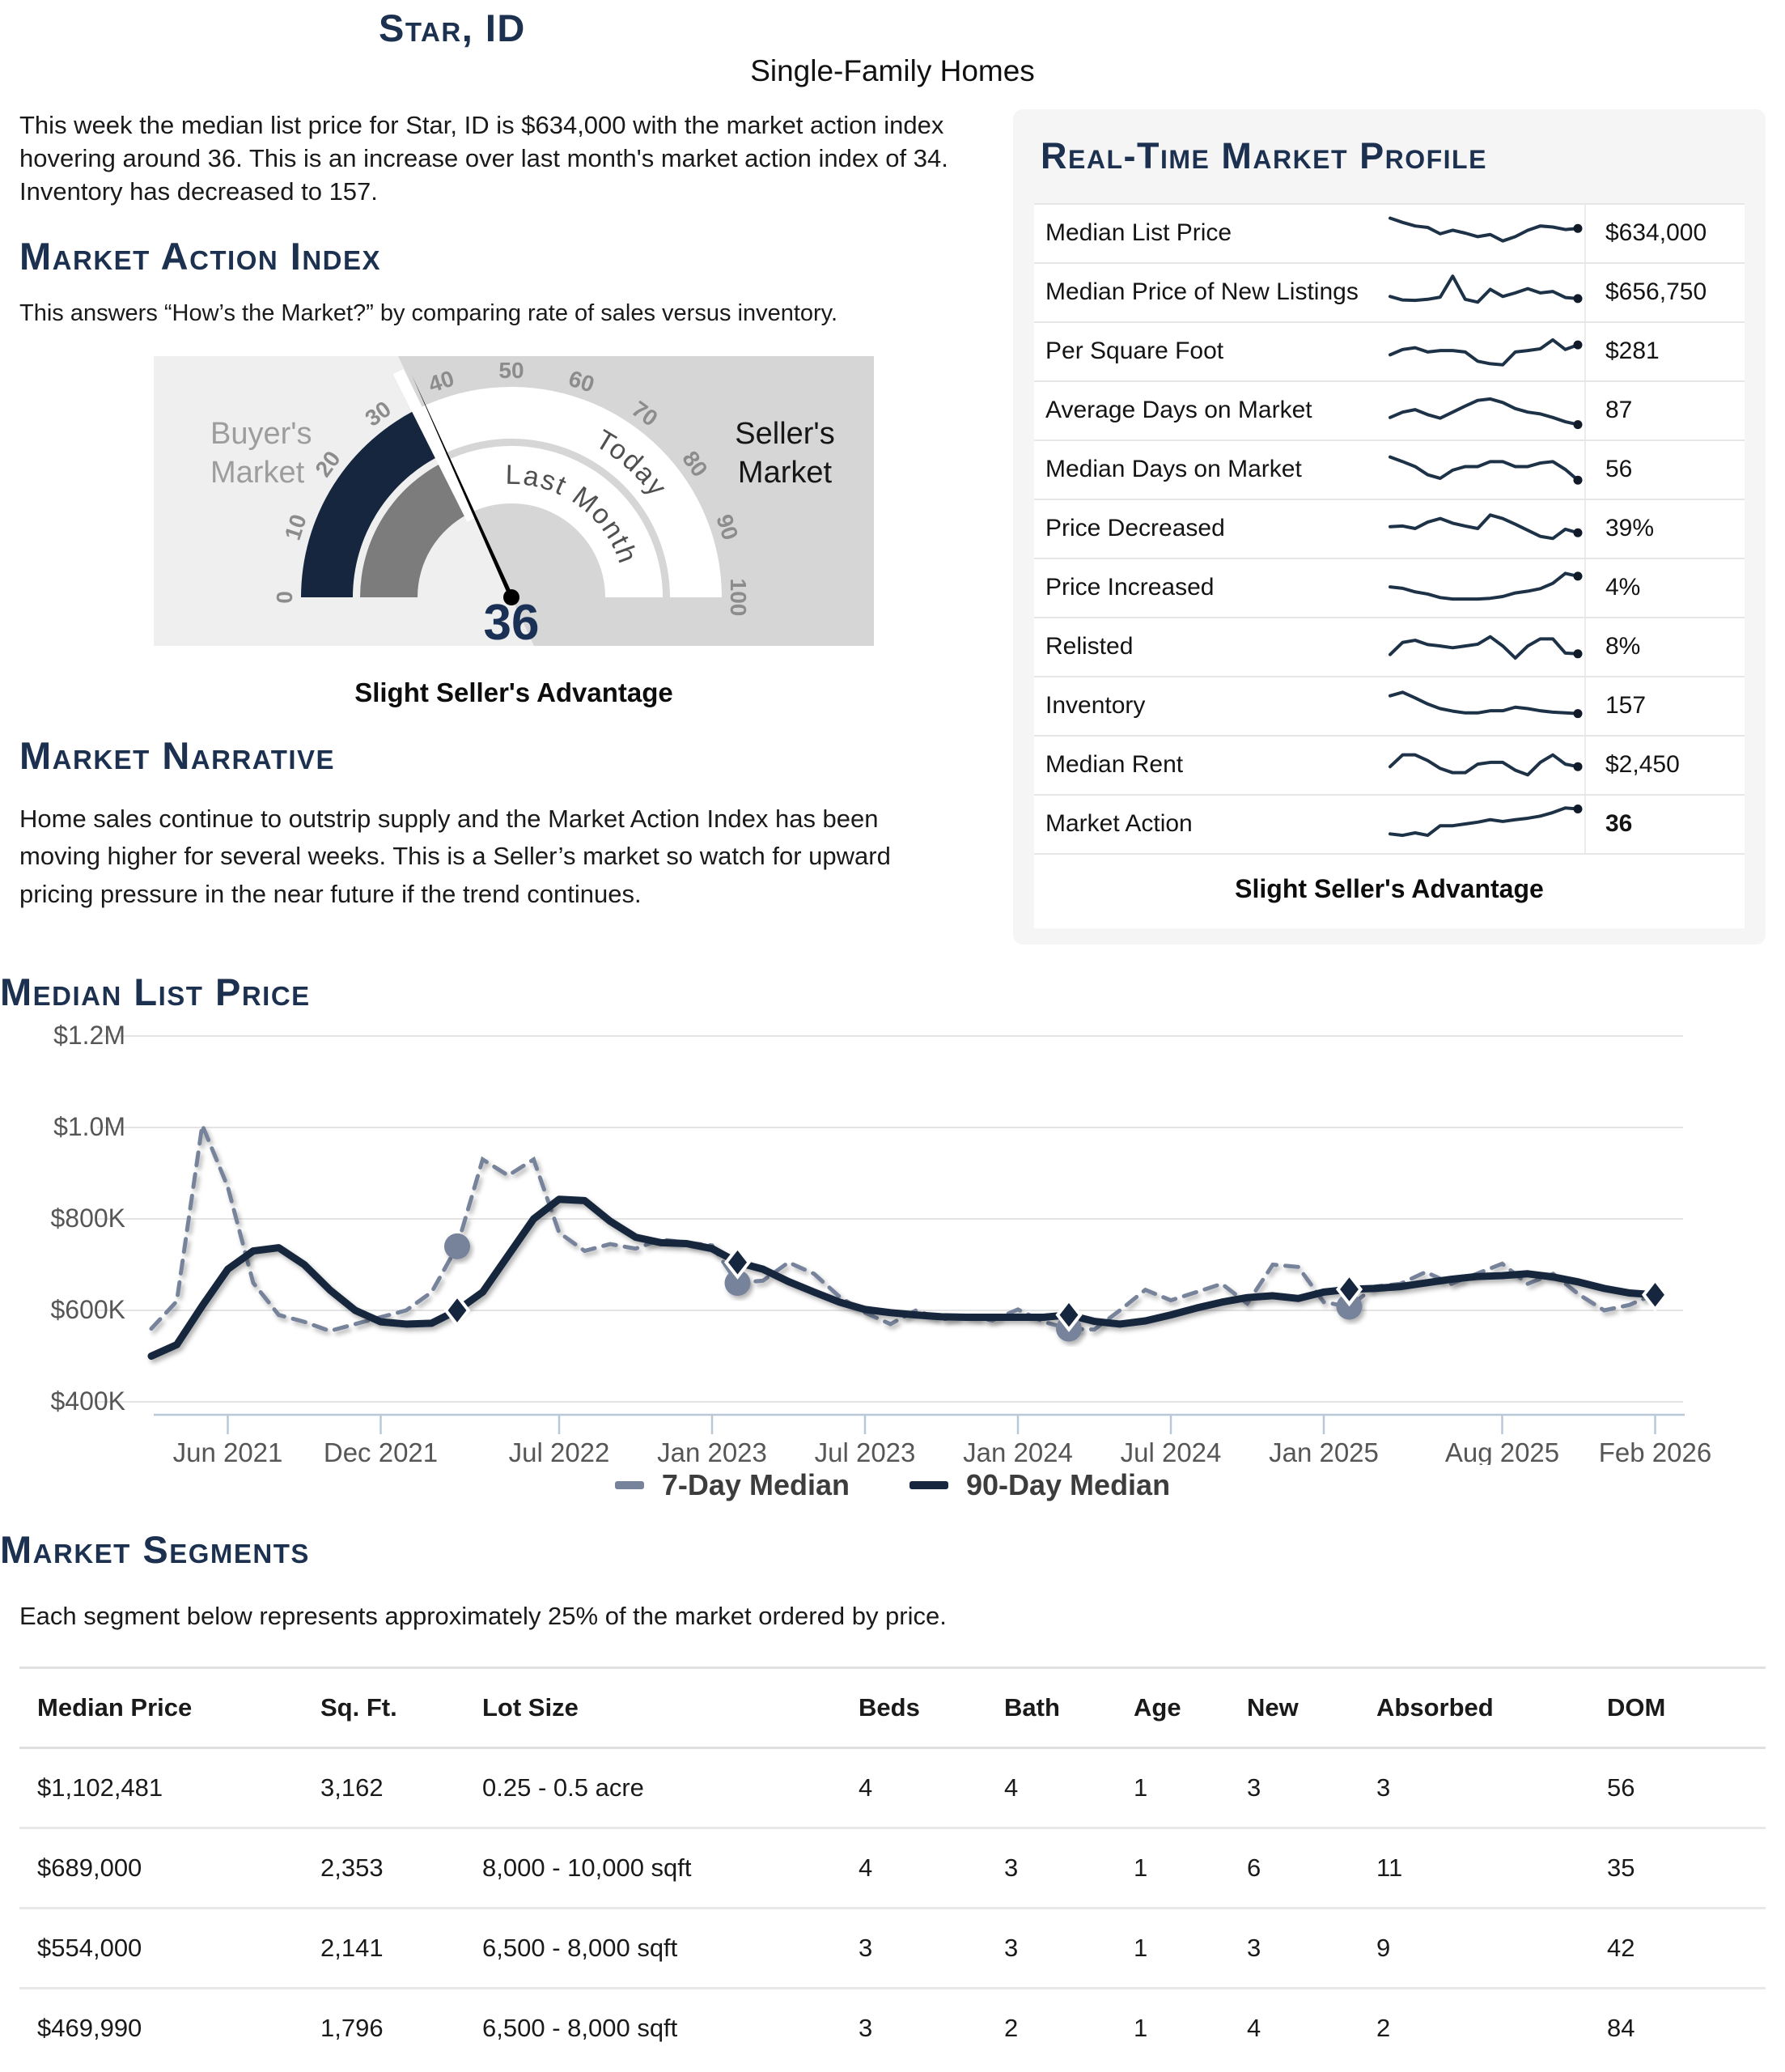  Describe the element at coordinates (1664, 824) in the screenshot. I see `profile-row-value: 36` at that location.